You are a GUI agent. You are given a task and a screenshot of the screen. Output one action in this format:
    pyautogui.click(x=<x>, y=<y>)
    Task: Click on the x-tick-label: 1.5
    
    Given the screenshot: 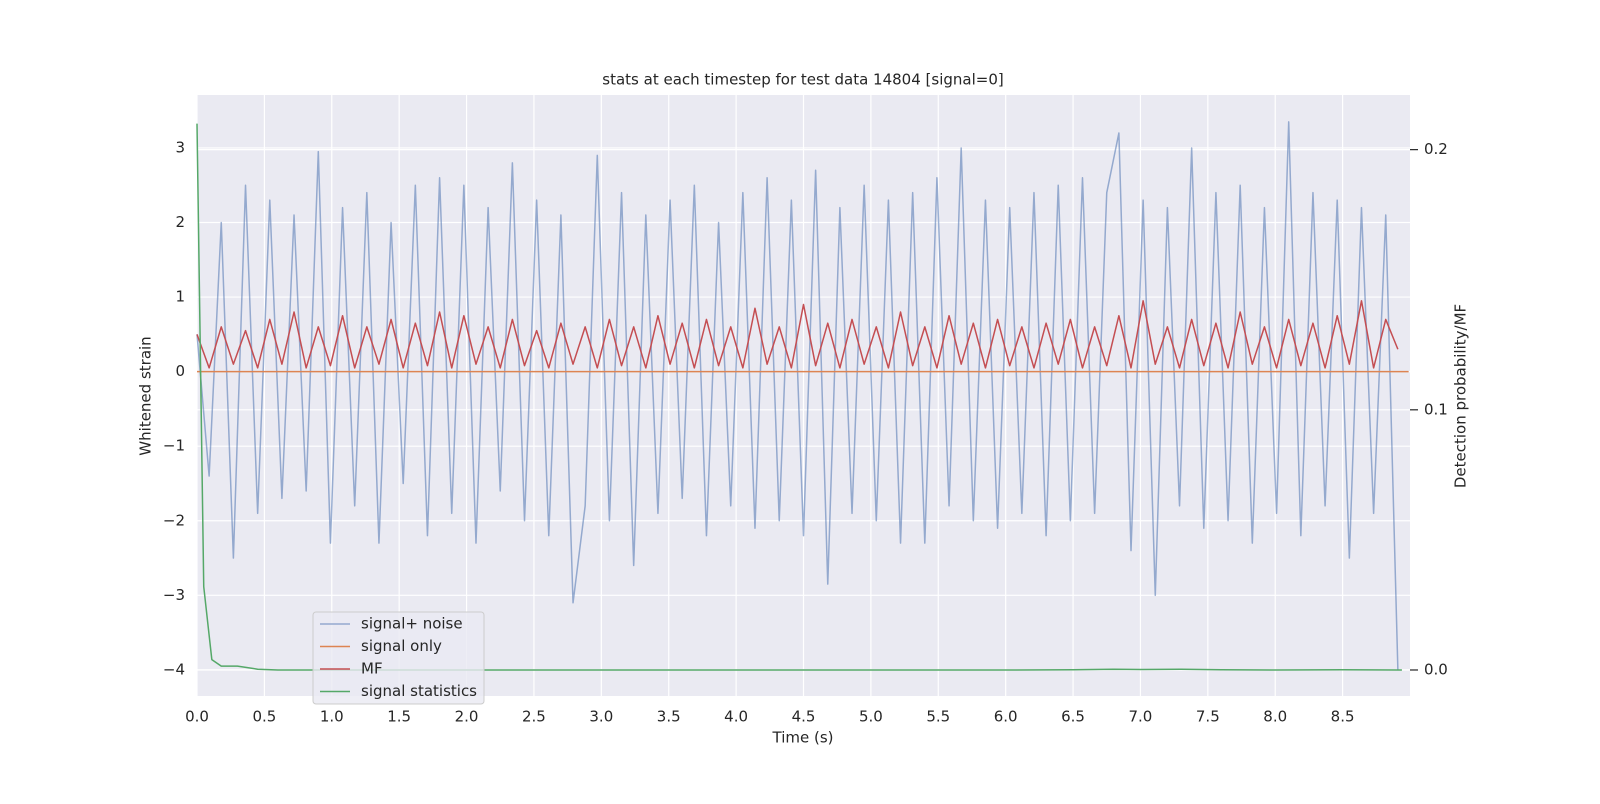 What is the action you would take?
    pyautogui.click(x=399, y=717)
    